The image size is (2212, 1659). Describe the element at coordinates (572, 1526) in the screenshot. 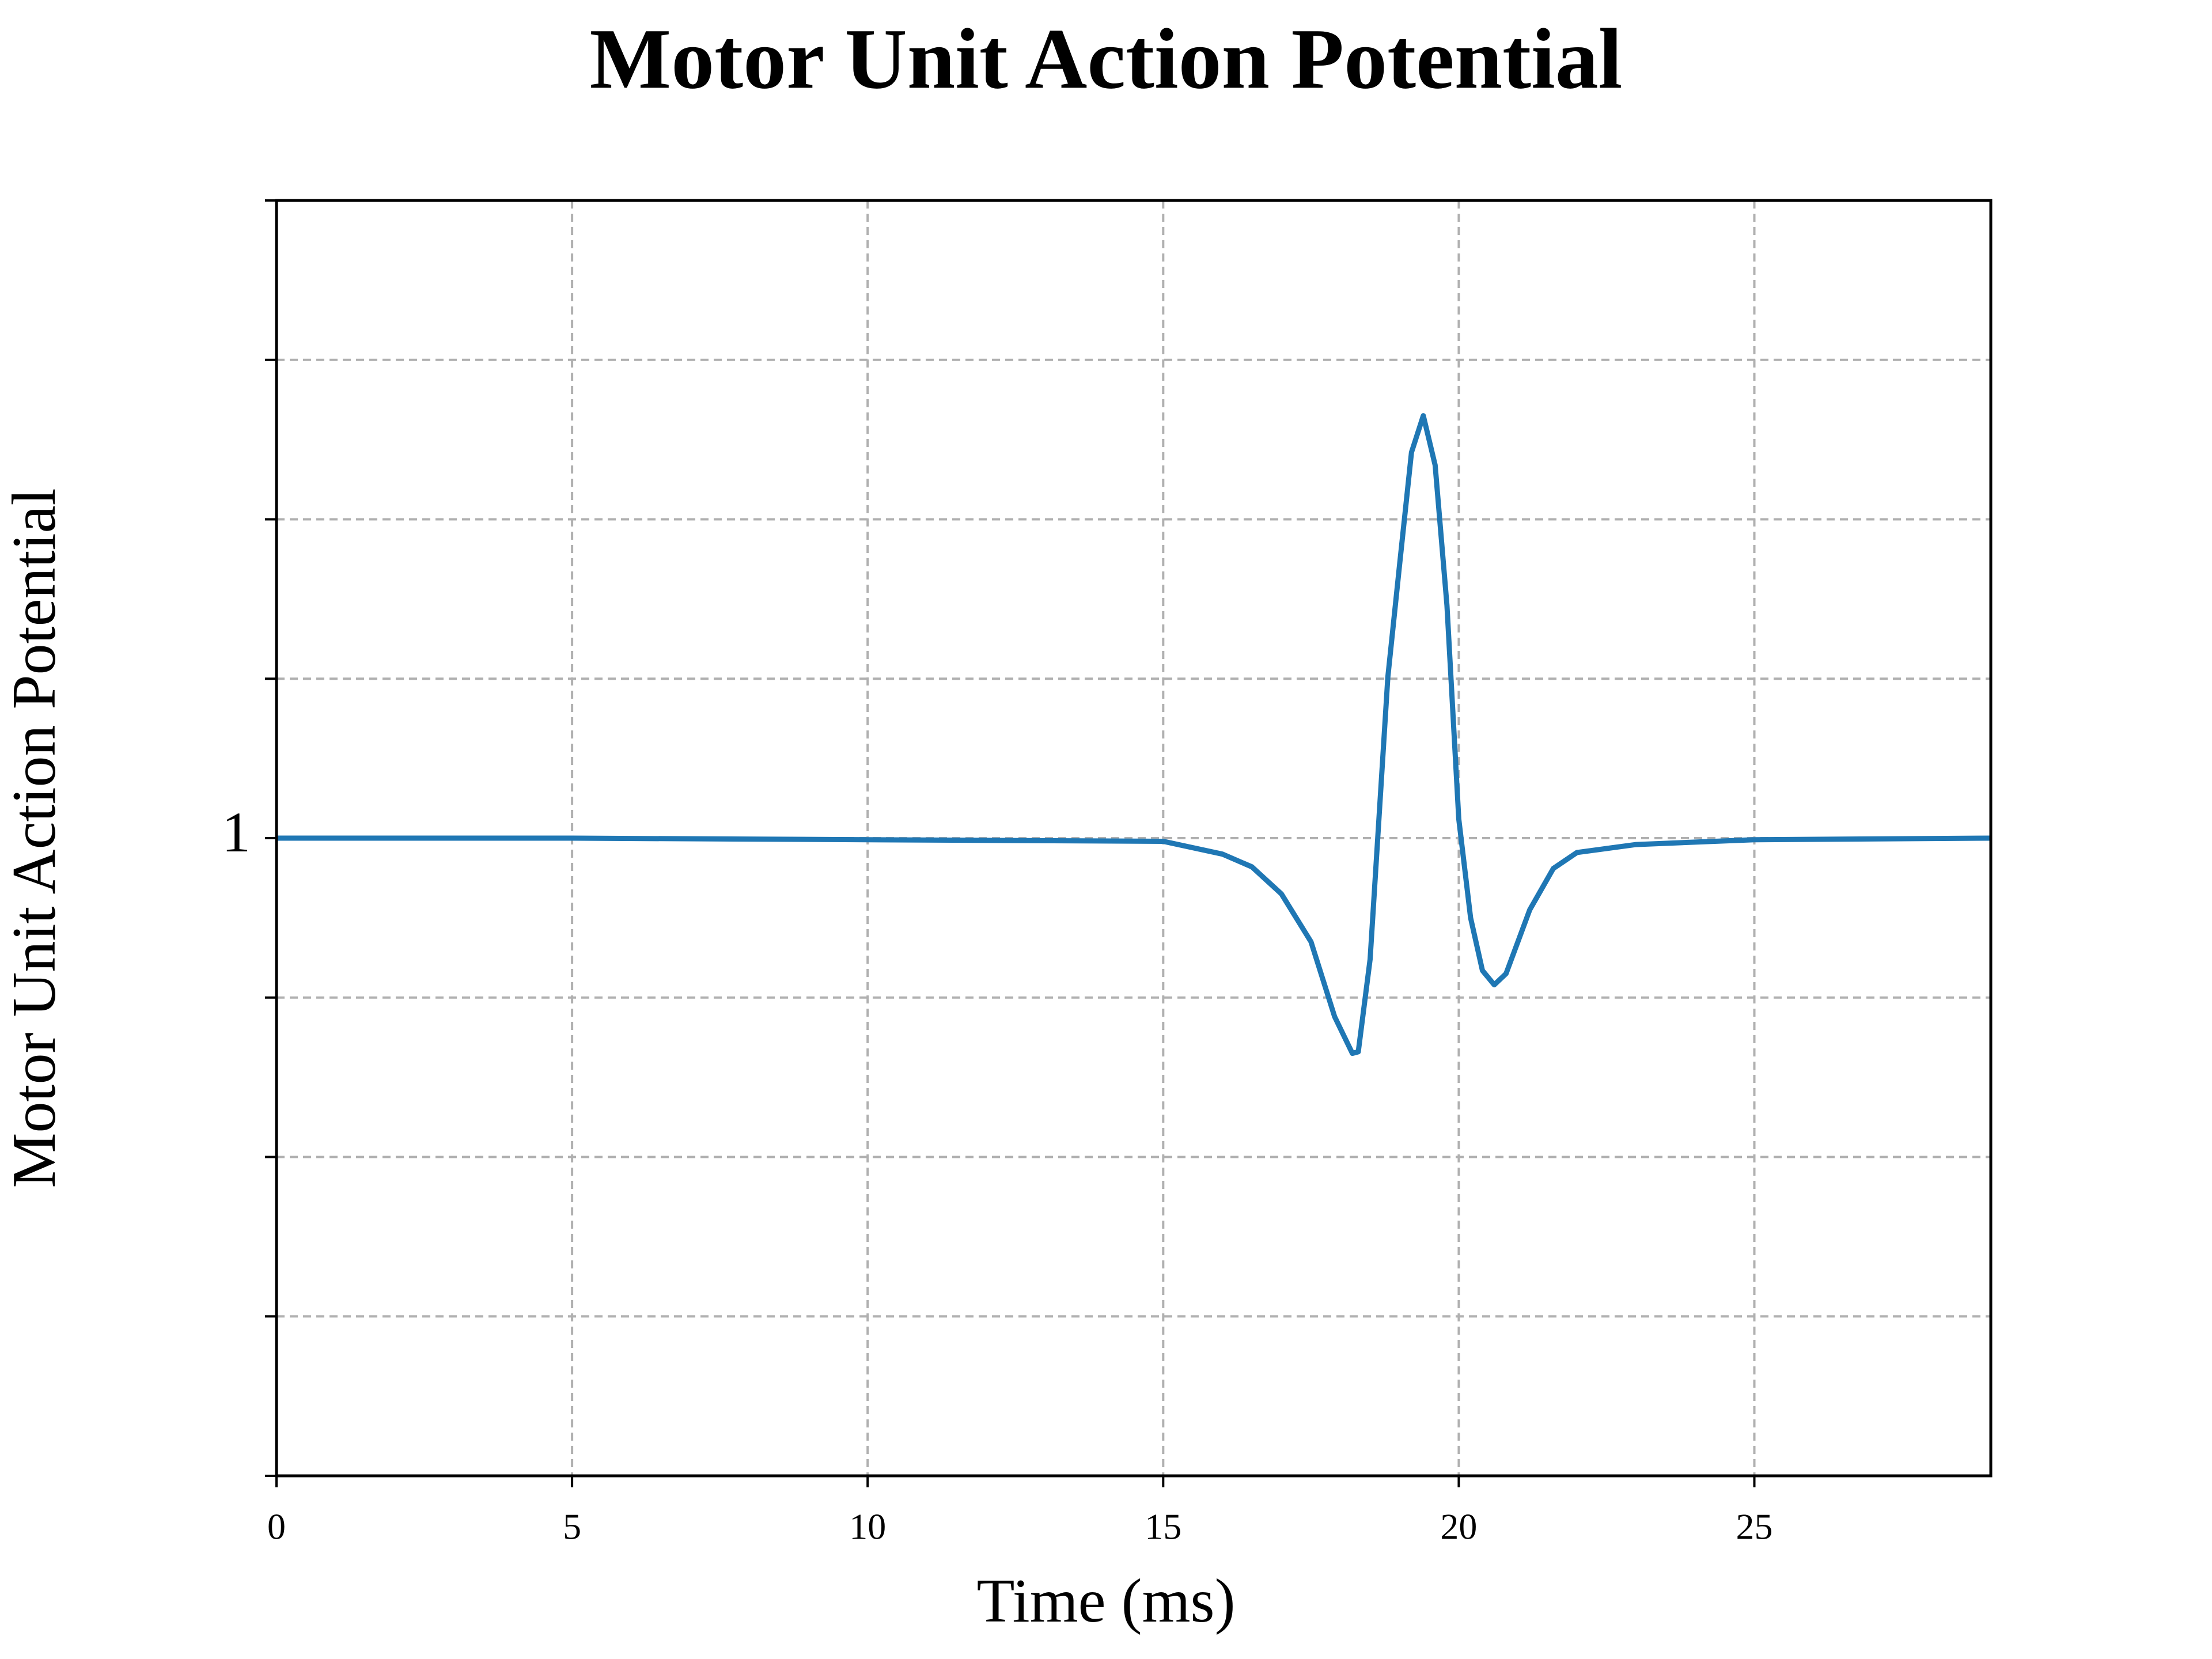

I see `x-tick-label: 5` at that location.